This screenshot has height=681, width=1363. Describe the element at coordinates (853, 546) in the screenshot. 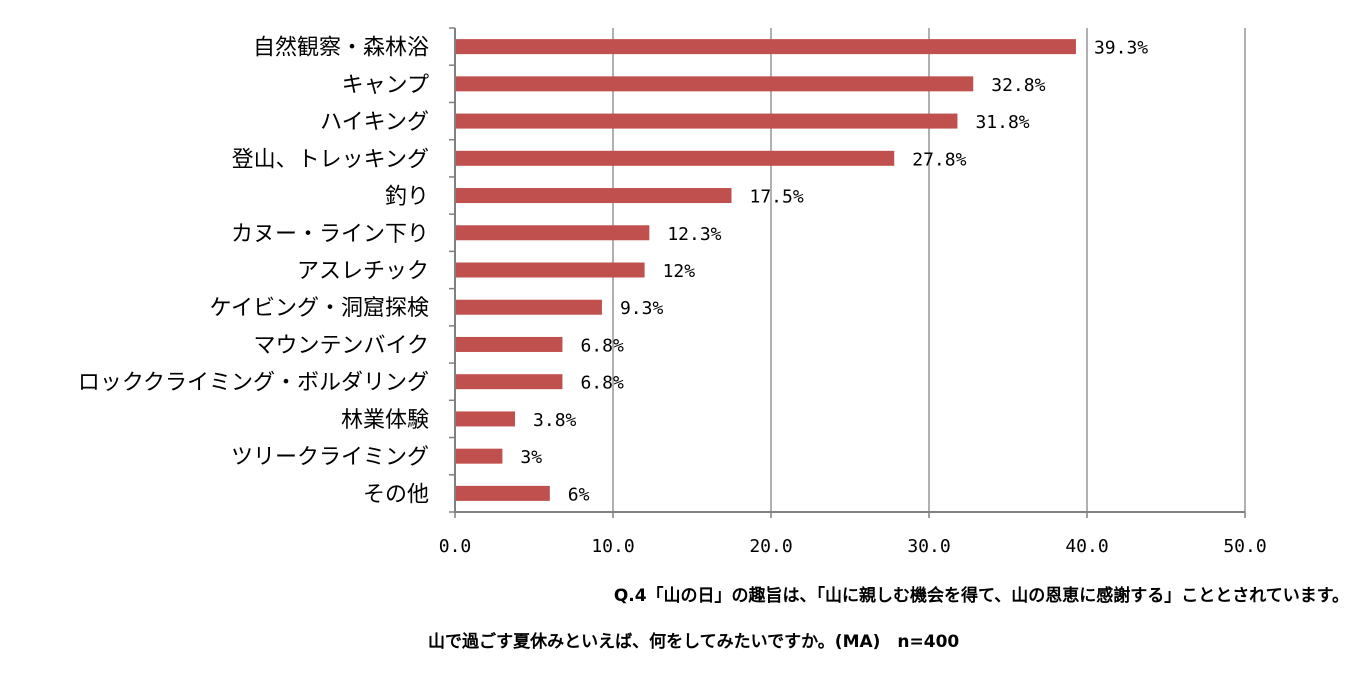

I see `x-tick-labels: 0.0 10.0 20.0 30.0 40.0 50.0` at that location.